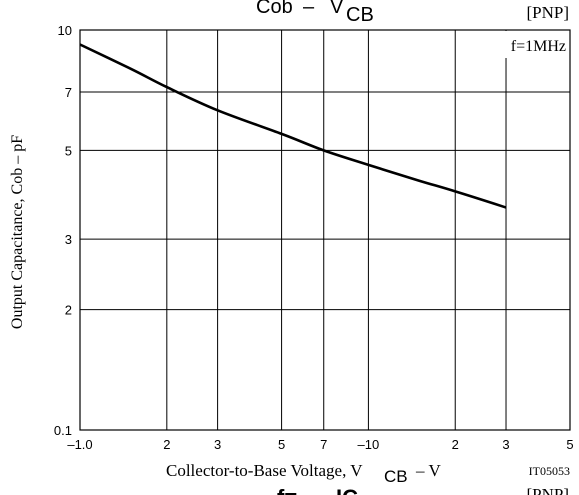 Image resolution: width=579 pixels, height=495 pixels. I want to click on next-chart-tag-fragment: [PNP], so click(547, 490).